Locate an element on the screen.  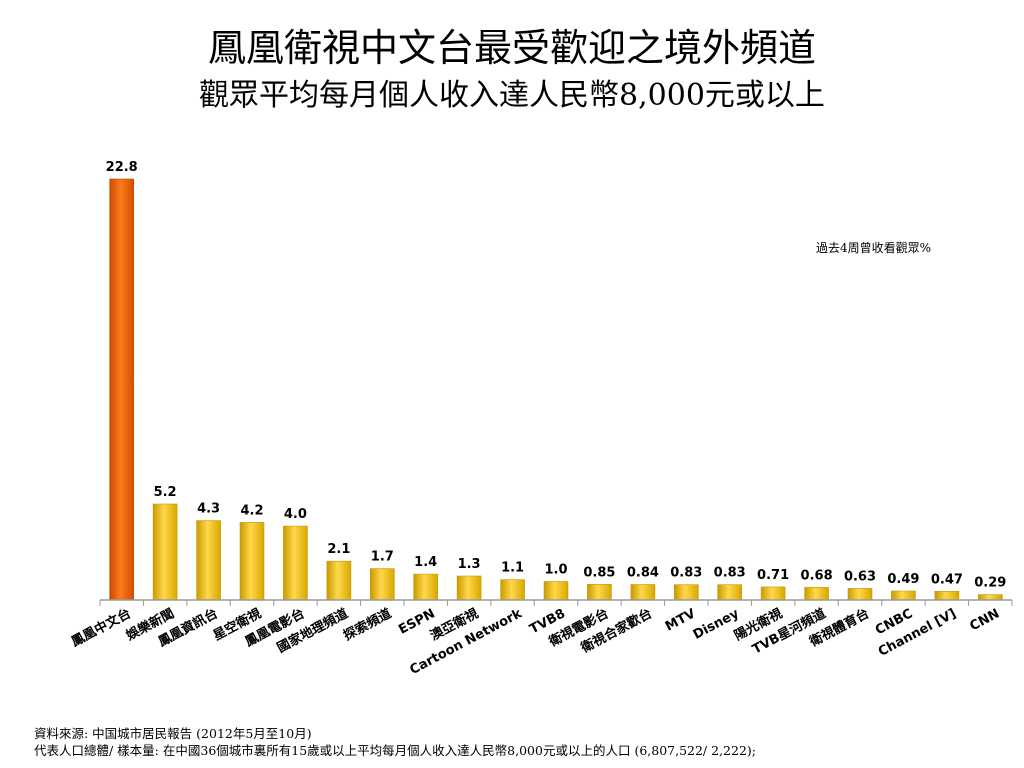
category-label: Disney is located at coordinates (716, 624).